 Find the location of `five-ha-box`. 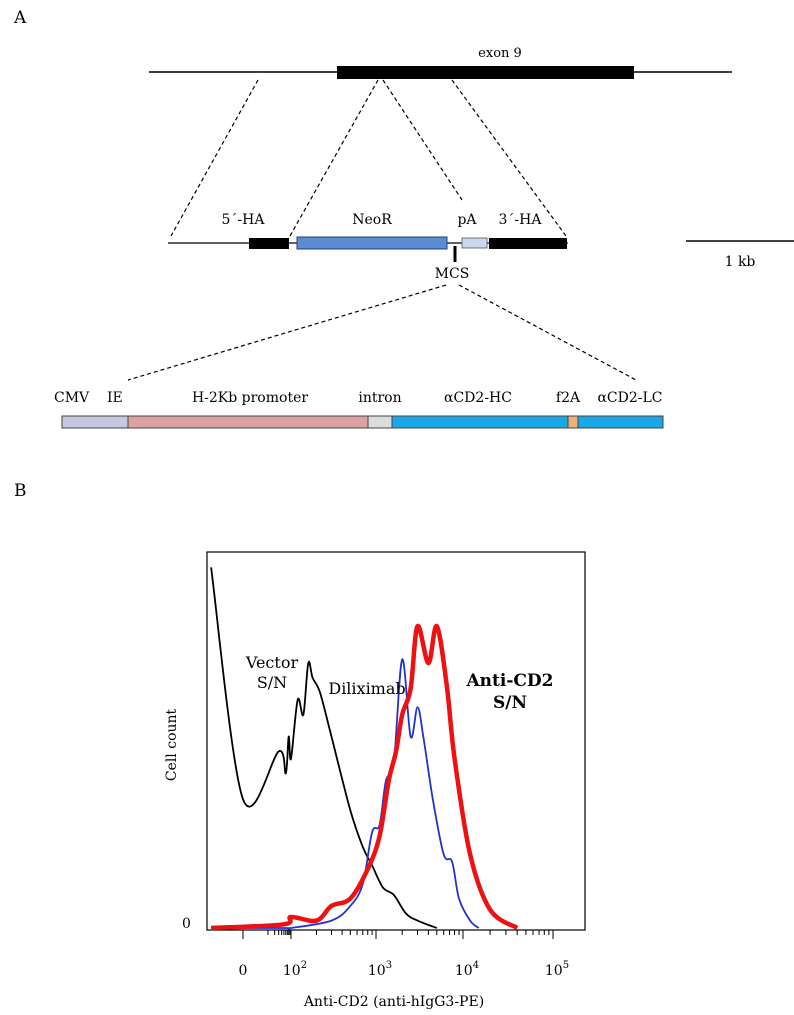

five-ha-box is located at coordinates (269, 243).